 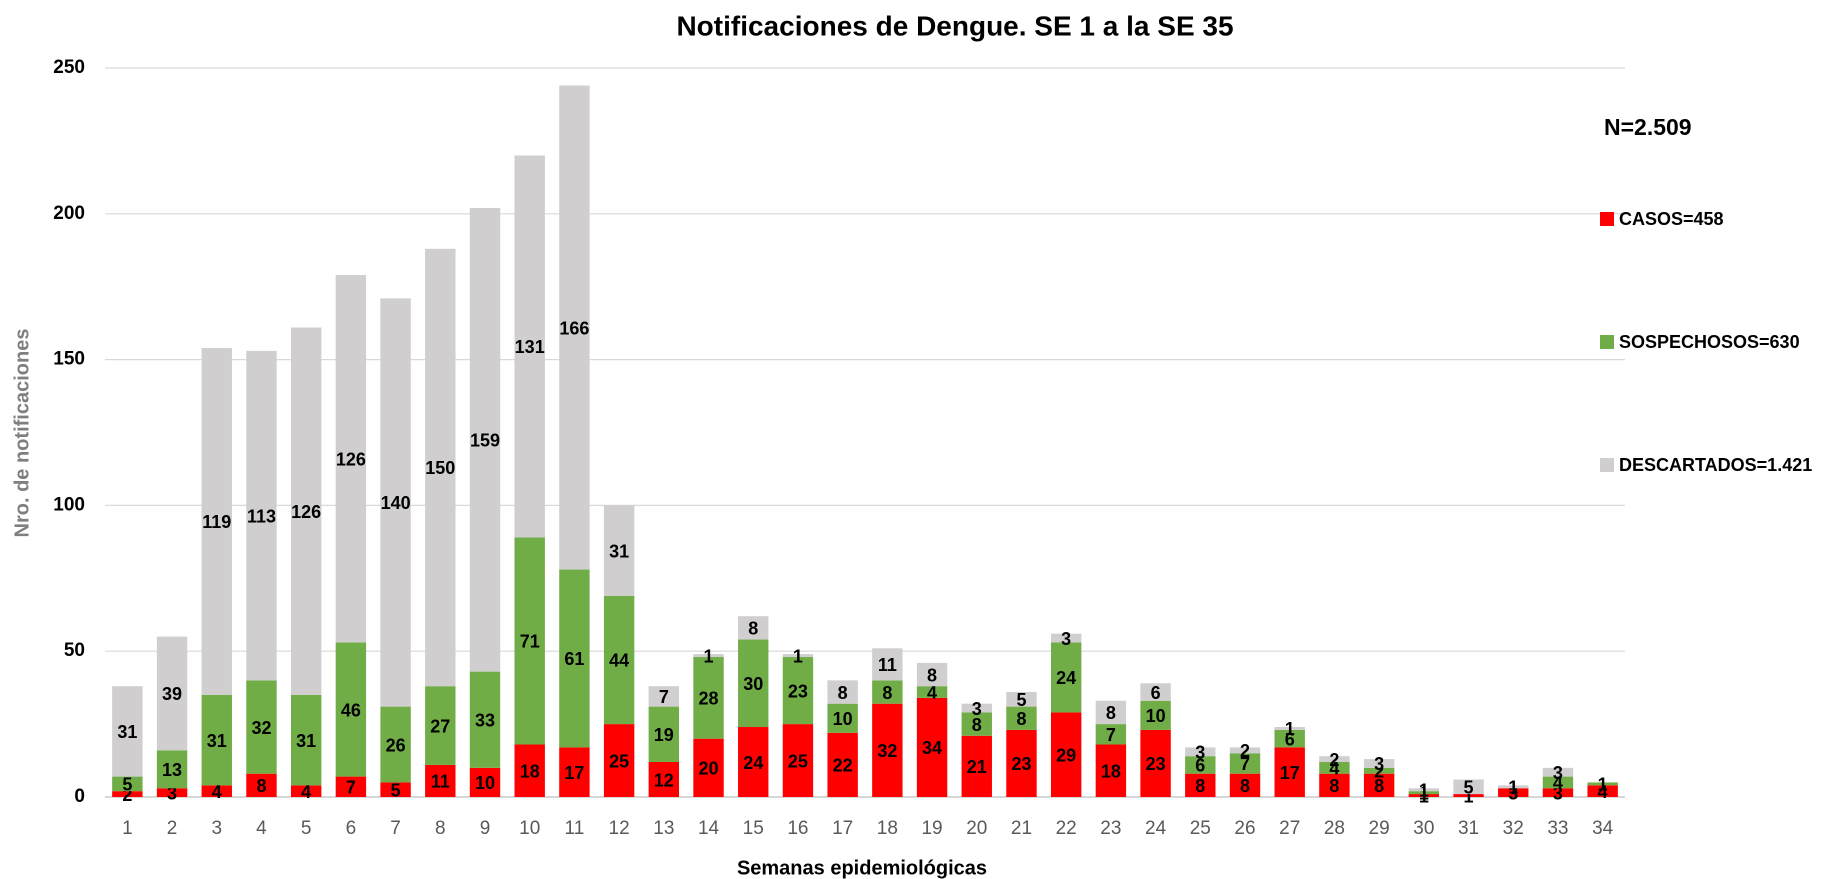 I want to click on y-tick-label: 0, so click(x=79, y=796).